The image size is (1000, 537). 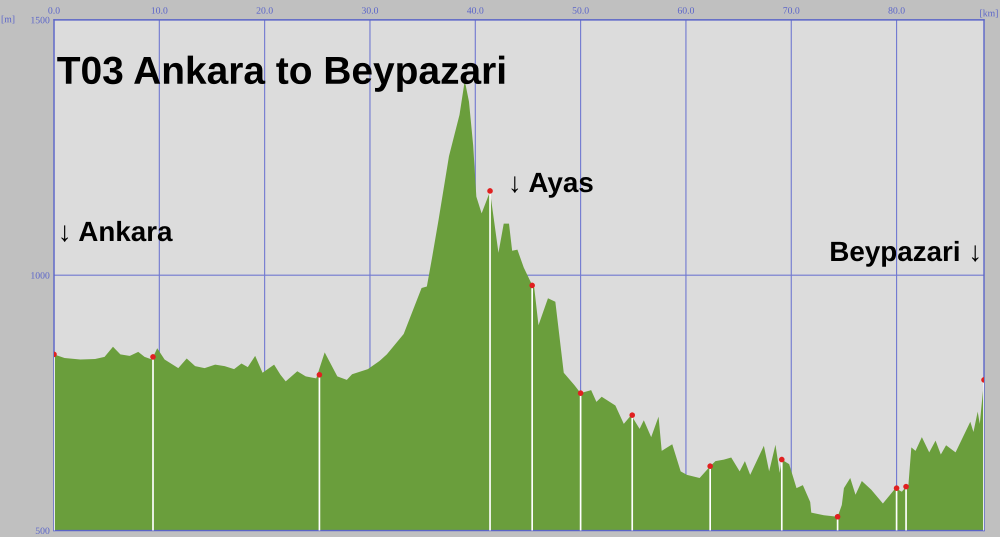 I want to click on x-tick-label: 40.0, so click(x=475, y=10).